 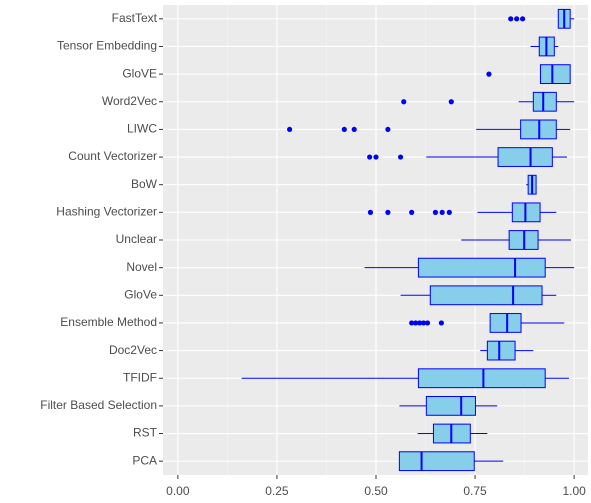 What do you see at coordinates (142, 129) in the screenshot?
I see `y-tick-label: LIWC` at bounding box center [142, 129].